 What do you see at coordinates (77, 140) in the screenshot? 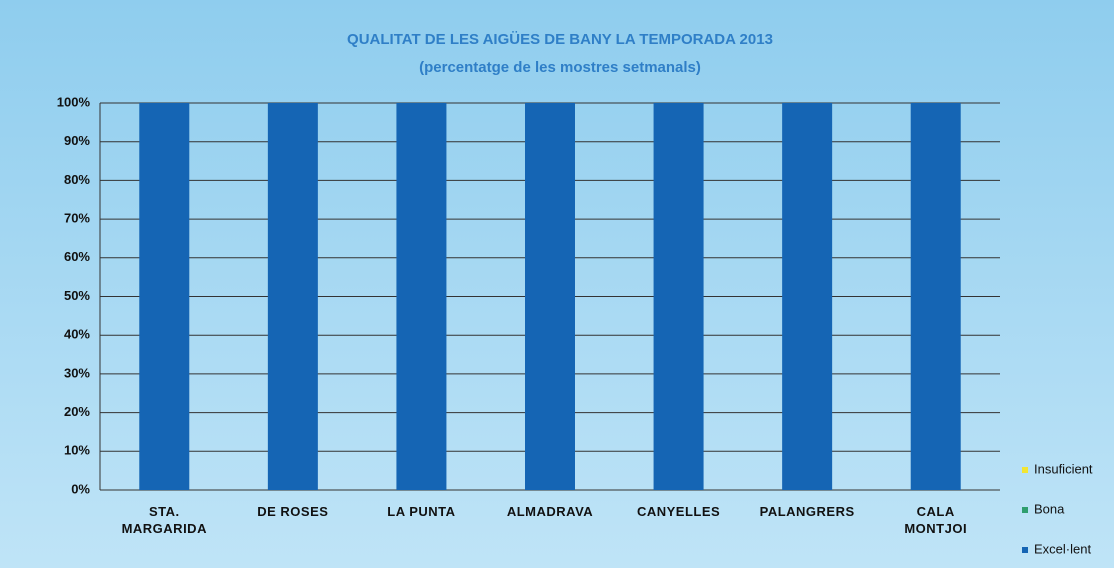
I see `y-tick-label: 90%` at bounding box center [77, 140].